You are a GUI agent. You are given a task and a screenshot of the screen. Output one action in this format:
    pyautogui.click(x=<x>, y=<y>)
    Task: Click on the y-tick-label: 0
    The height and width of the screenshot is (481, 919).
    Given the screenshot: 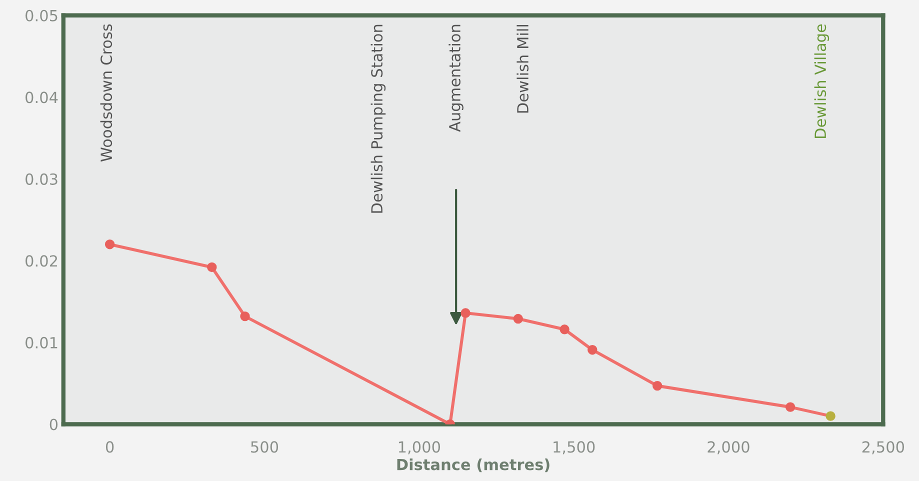 What is the action you would take?
    pyautogui.click(x=54, y=424)
    